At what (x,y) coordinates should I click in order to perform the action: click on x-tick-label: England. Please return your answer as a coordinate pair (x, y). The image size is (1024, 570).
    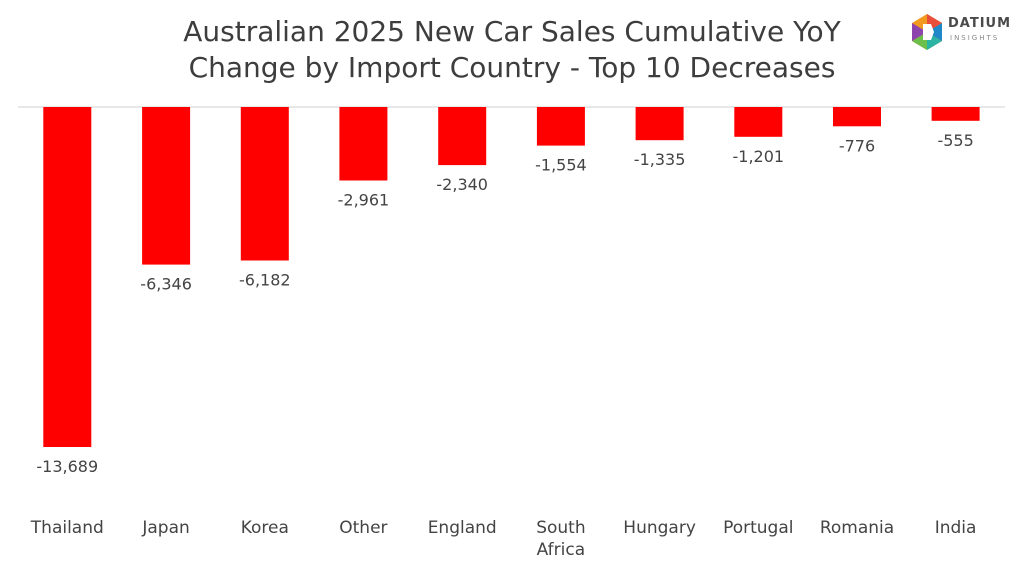
    Looking at the image, I should click on (462, 528).